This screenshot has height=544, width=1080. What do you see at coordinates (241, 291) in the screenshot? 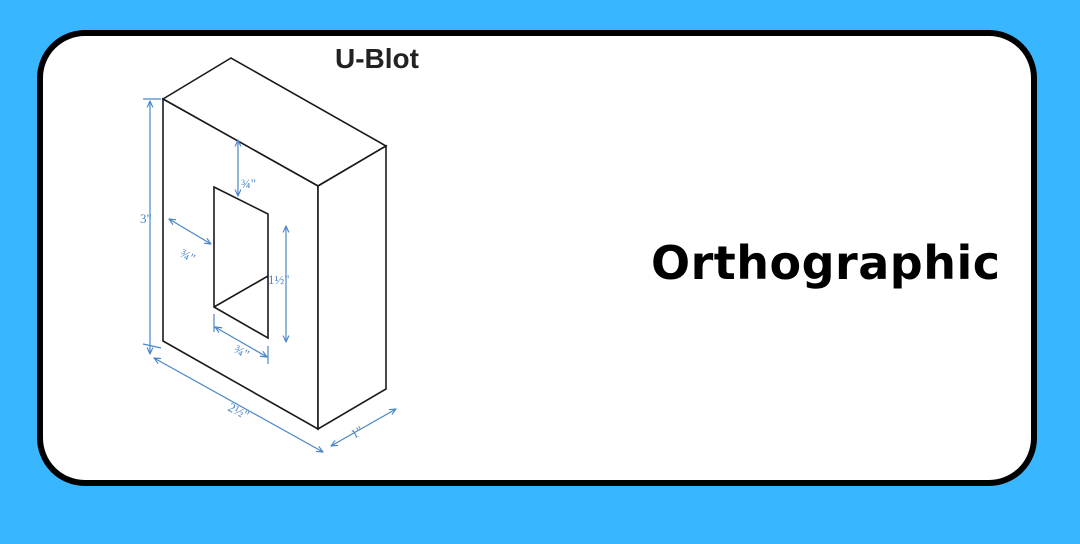
I see `opening-inner-edge` at bounding box center [241, 291].